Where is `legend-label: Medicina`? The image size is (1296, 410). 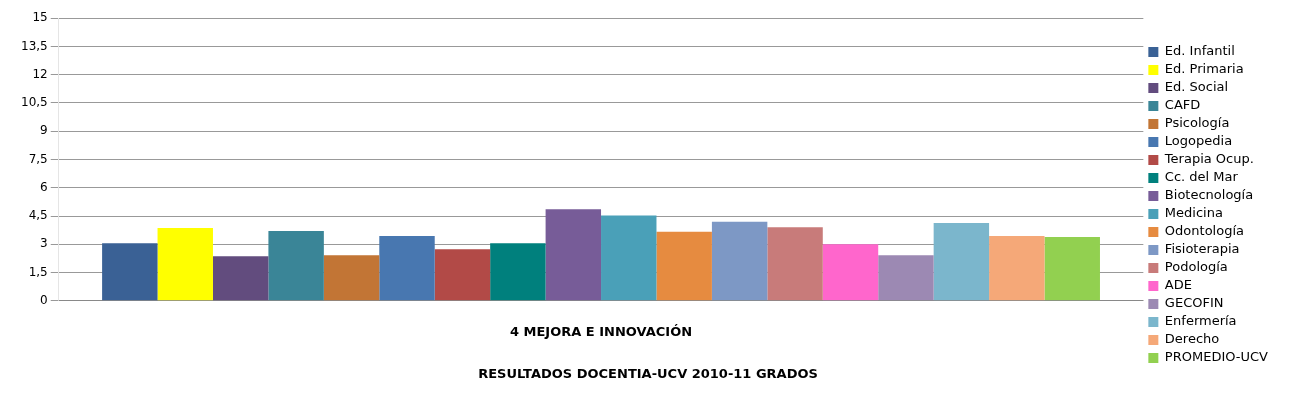
legend-label: Medicina is located at coordinates (1193, 213).